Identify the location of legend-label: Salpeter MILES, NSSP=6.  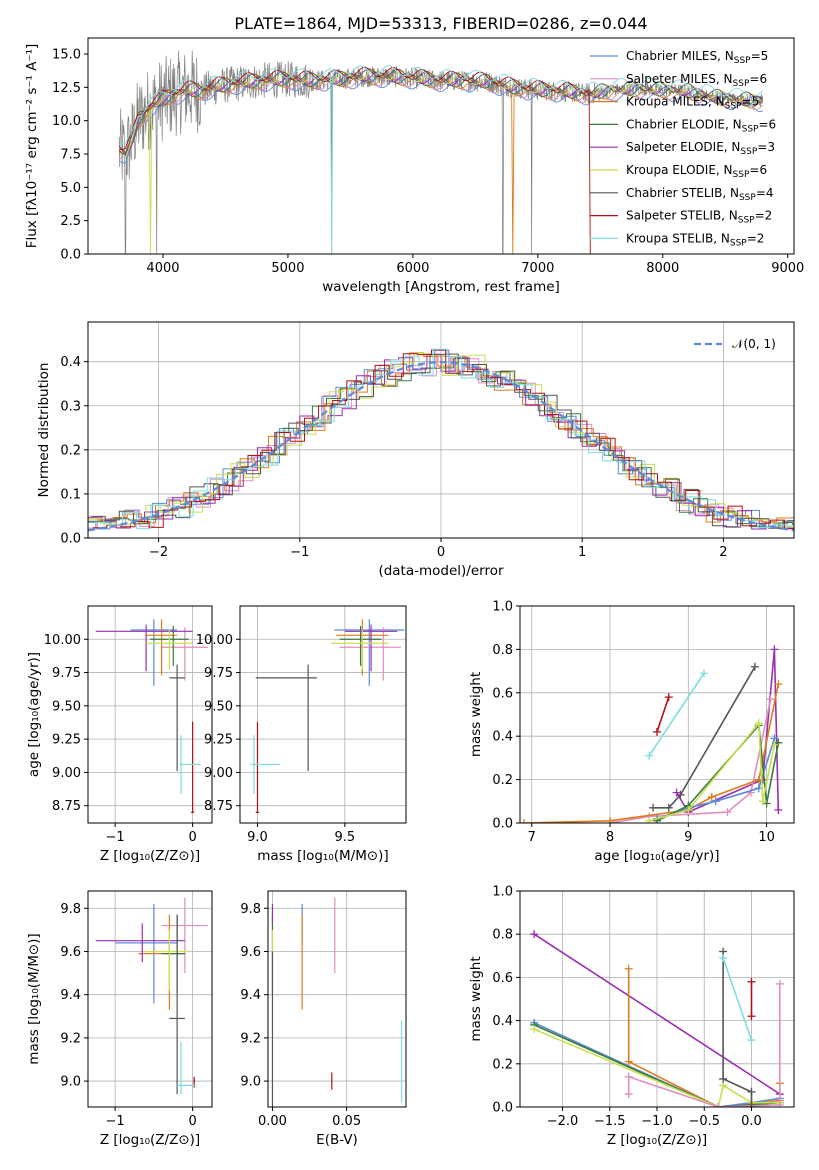
(696, 80).